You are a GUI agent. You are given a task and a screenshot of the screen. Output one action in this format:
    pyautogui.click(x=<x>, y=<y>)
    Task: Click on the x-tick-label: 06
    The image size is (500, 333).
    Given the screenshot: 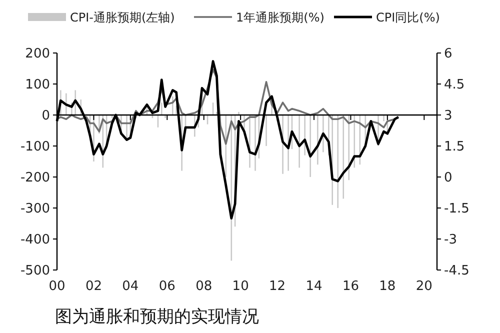 What is the action you would take?
    pyautogui.click(x=167, y=286)
    